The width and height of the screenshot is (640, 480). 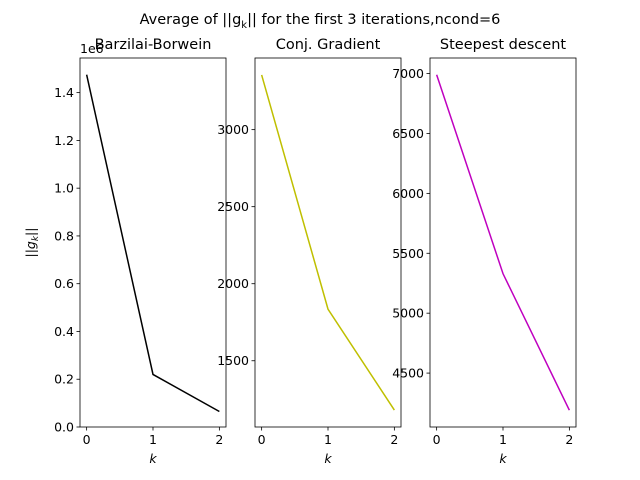 What do you see at coordinates (408, 373) in the screenshot?
I see `y-tick-label: 4500` at bounding box center [408, 373].